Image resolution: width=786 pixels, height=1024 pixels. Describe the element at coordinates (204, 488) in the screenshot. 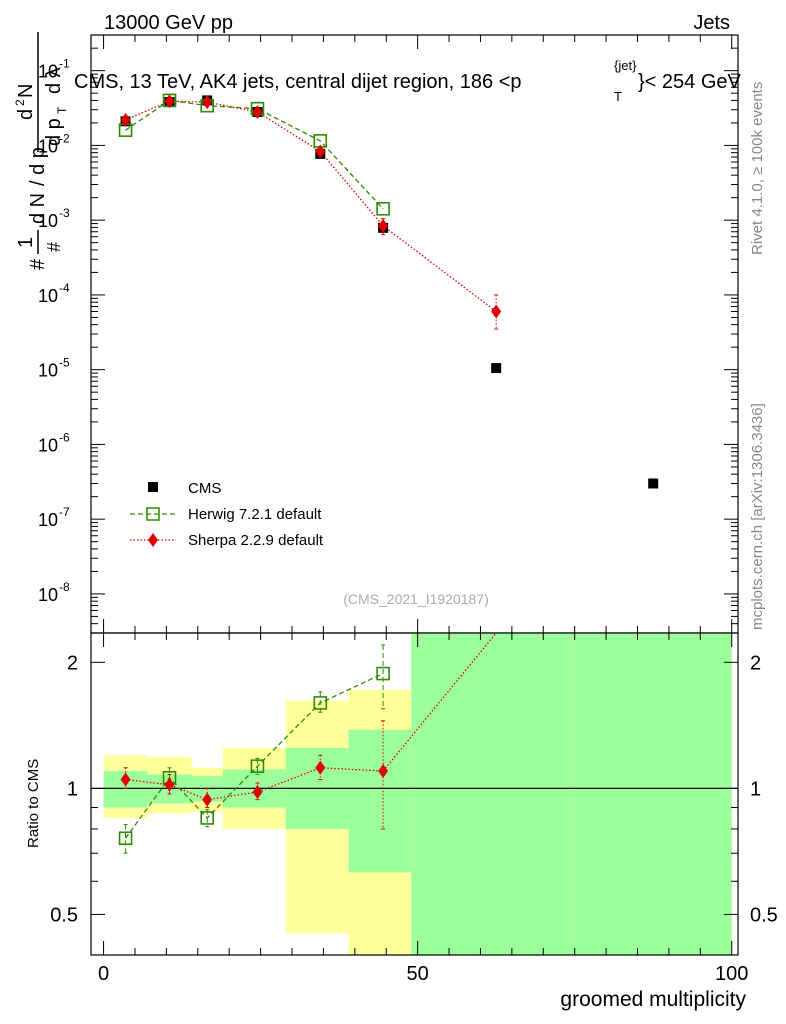

I see `legend-label-cms: CMS` at that location.